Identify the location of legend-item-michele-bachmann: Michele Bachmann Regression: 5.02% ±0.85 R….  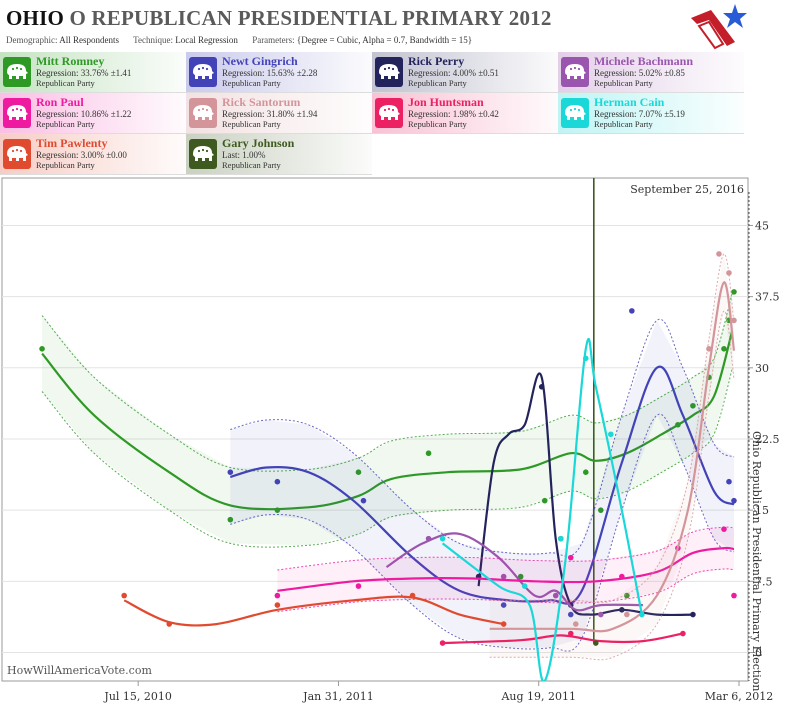
(651, 72).